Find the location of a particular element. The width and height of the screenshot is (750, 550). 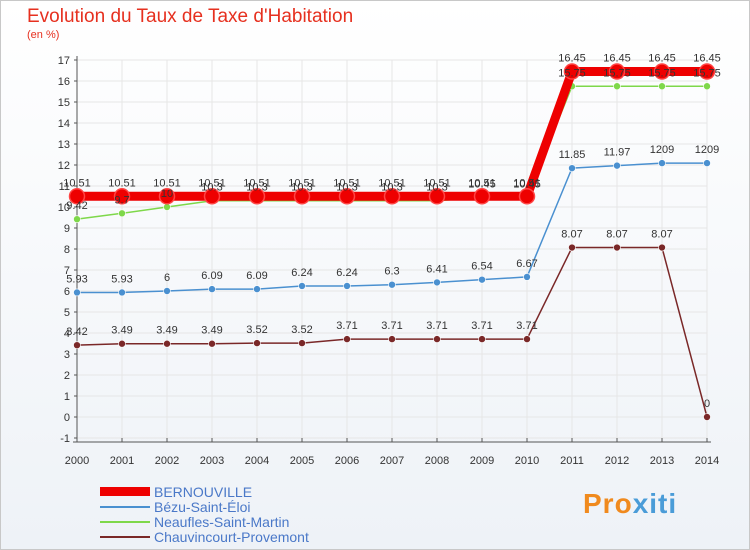

y-tick-label: 13 is located at coordinates (64, 145).